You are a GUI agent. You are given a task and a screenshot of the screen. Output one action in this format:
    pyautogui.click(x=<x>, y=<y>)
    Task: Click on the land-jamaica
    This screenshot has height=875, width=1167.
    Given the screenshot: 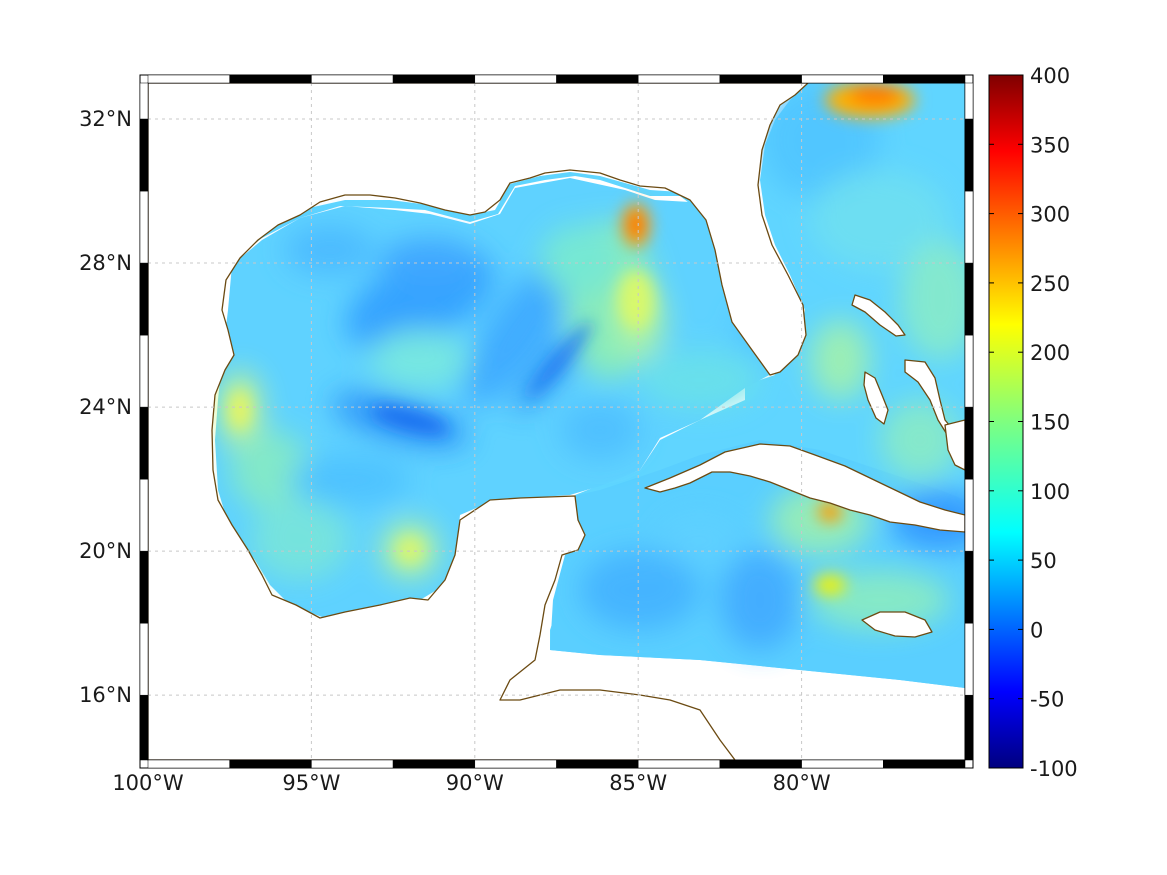 What is the action you would take?
    pyautogui.click(x=897, y=624)
    